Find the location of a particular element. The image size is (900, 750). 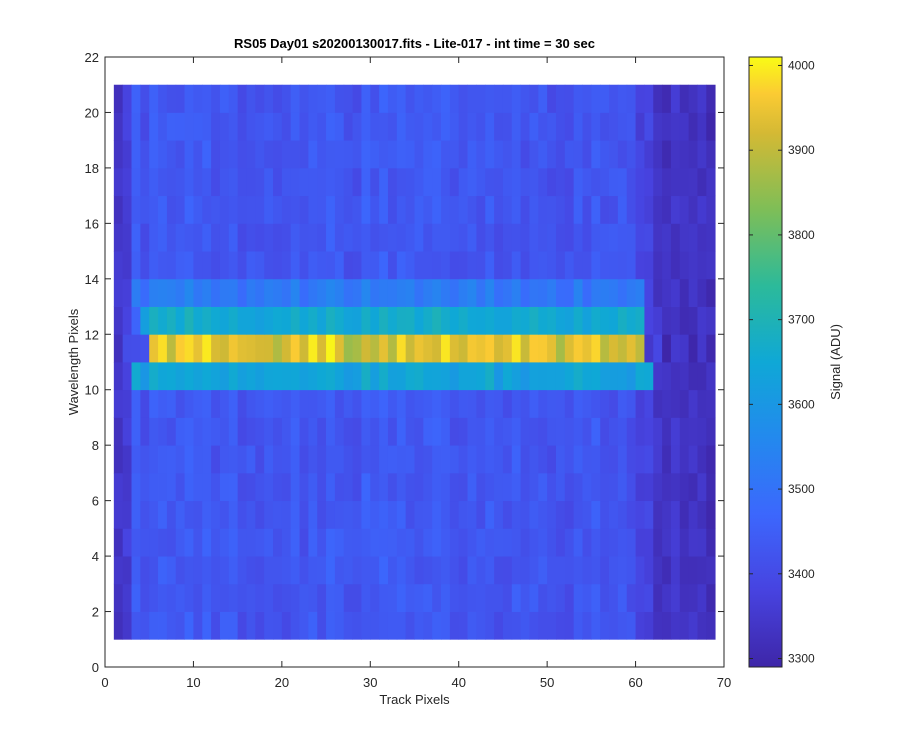

y-tick-label: 8 is located at coordinates (95, 445).